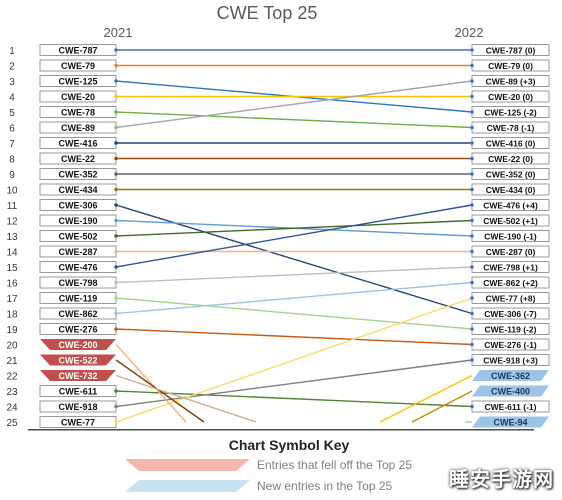 This screenshot has height=500, width=562. I want to click on rank-number: 18, so click(12, 315).